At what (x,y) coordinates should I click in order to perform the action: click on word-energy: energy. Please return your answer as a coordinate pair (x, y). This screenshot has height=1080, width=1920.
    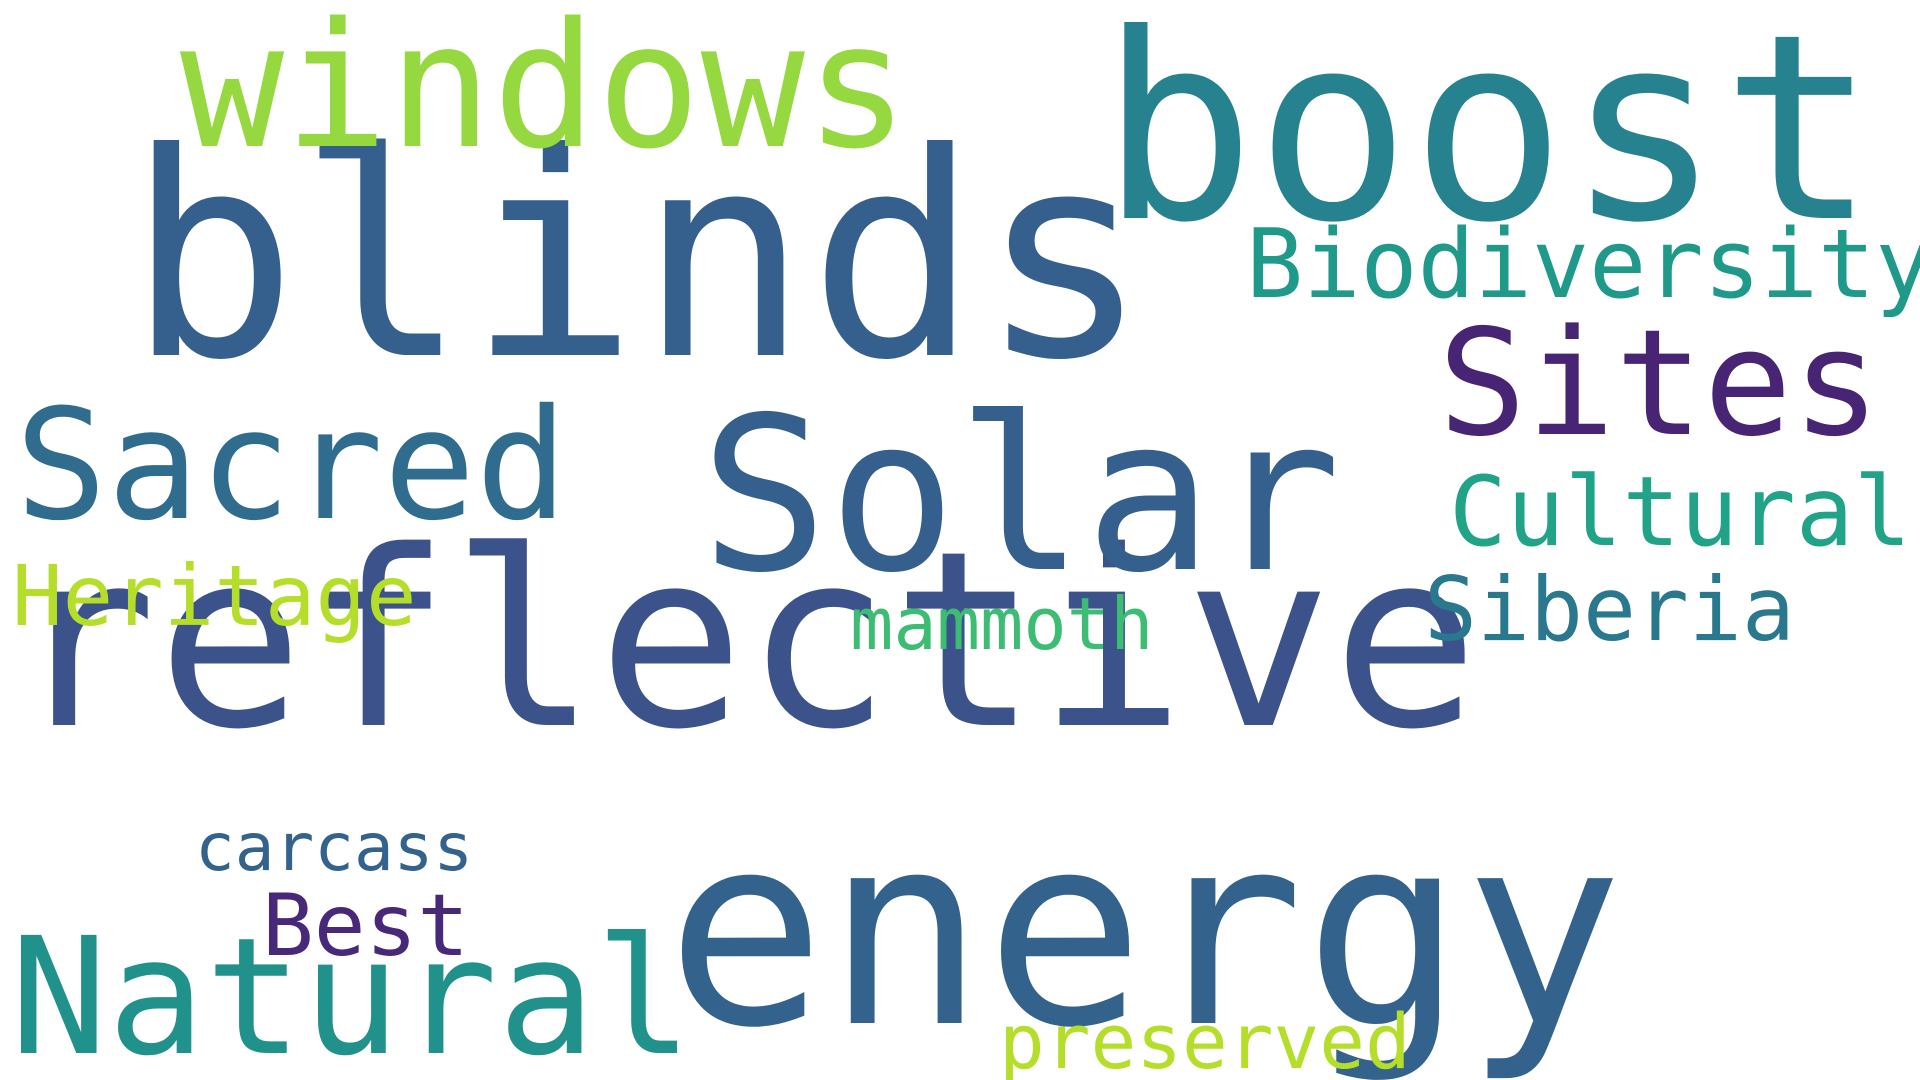
    Looking at the image, I should click on (1145, 929).